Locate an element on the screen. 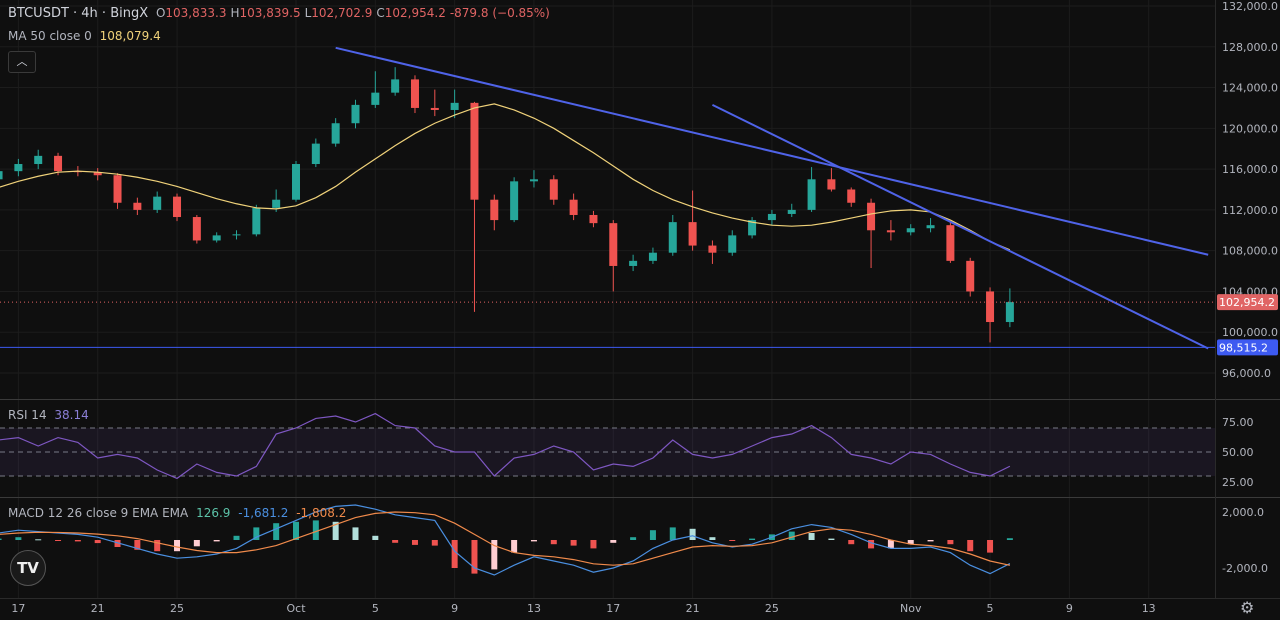  price-tick-label: 100,000.0 is located at coordinates (1250, 332).